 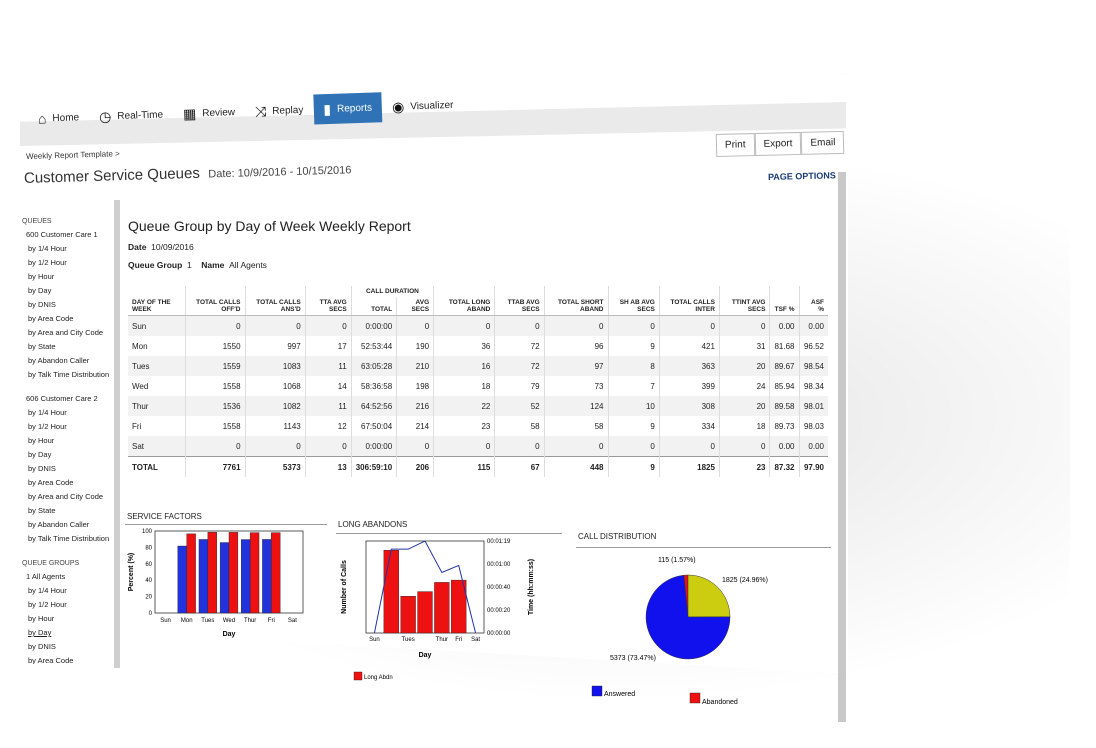 I want to click on nav-home: ⌂ Home, so click(x=59, y=118).